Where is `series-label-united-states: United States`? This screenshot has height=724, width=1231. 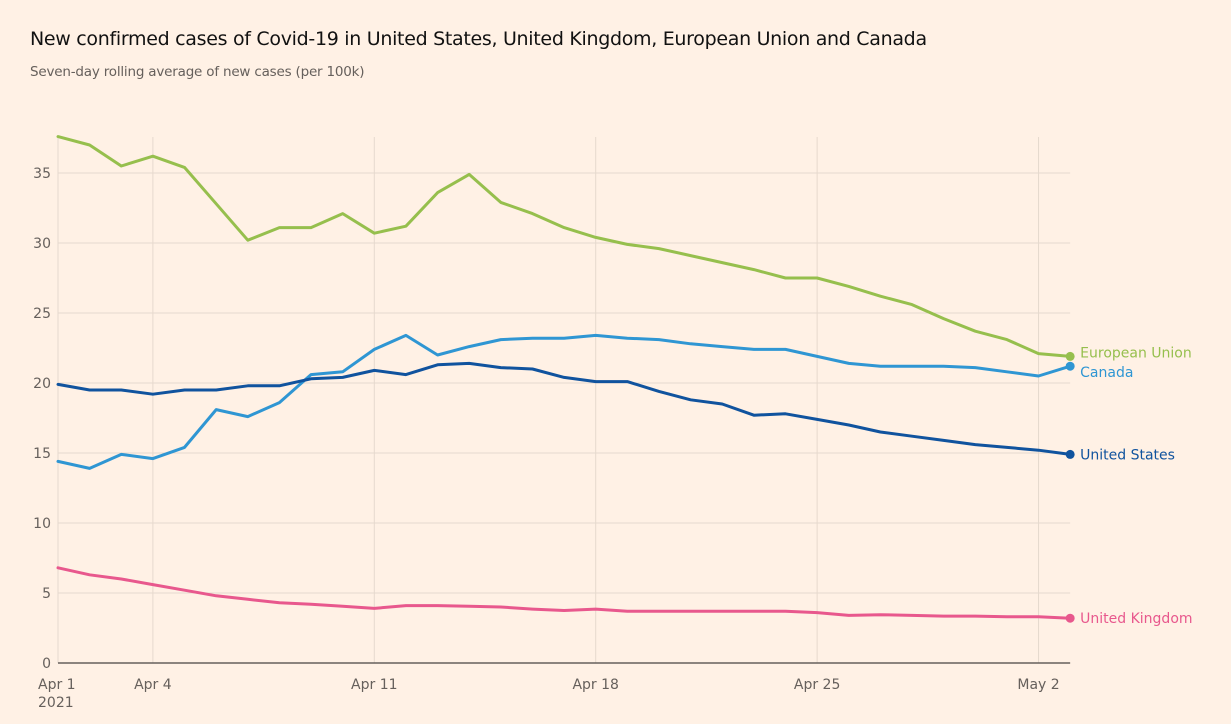 series-label-united-states: United States is located at coordinates (1127, 455).